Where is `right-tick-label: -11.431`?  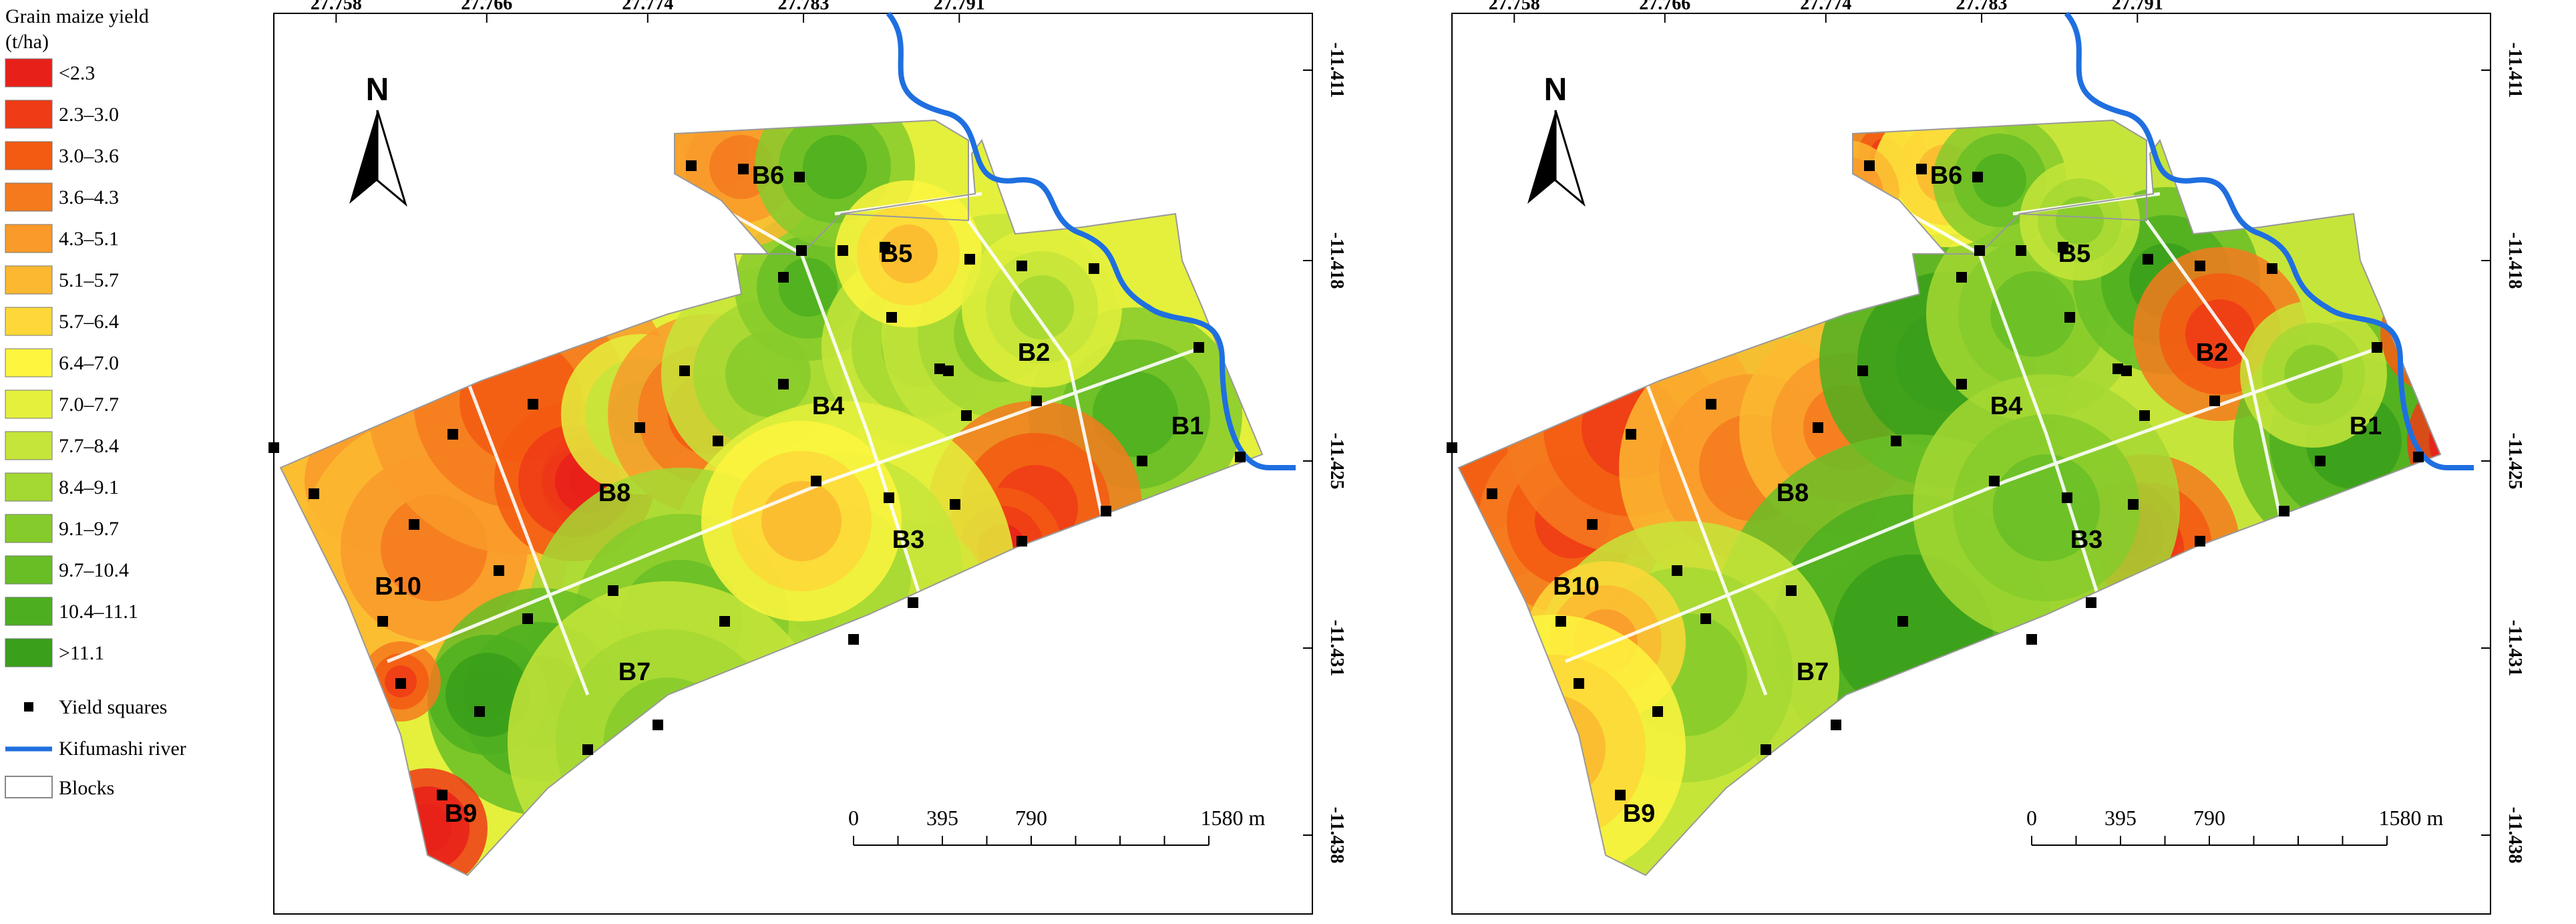
right-tick-label: -11.431 is located at coordinates (1336, 648).